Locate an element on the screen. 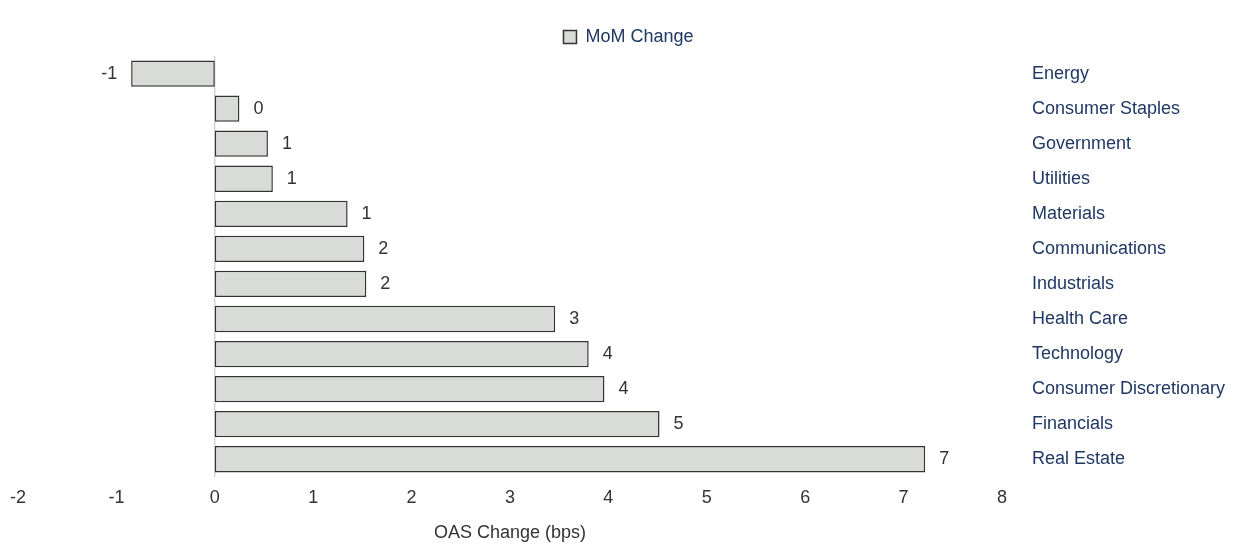 The image size is (1257, 554). x-axis-title: OAS Change (bps) is located at coordinates (510, 532).